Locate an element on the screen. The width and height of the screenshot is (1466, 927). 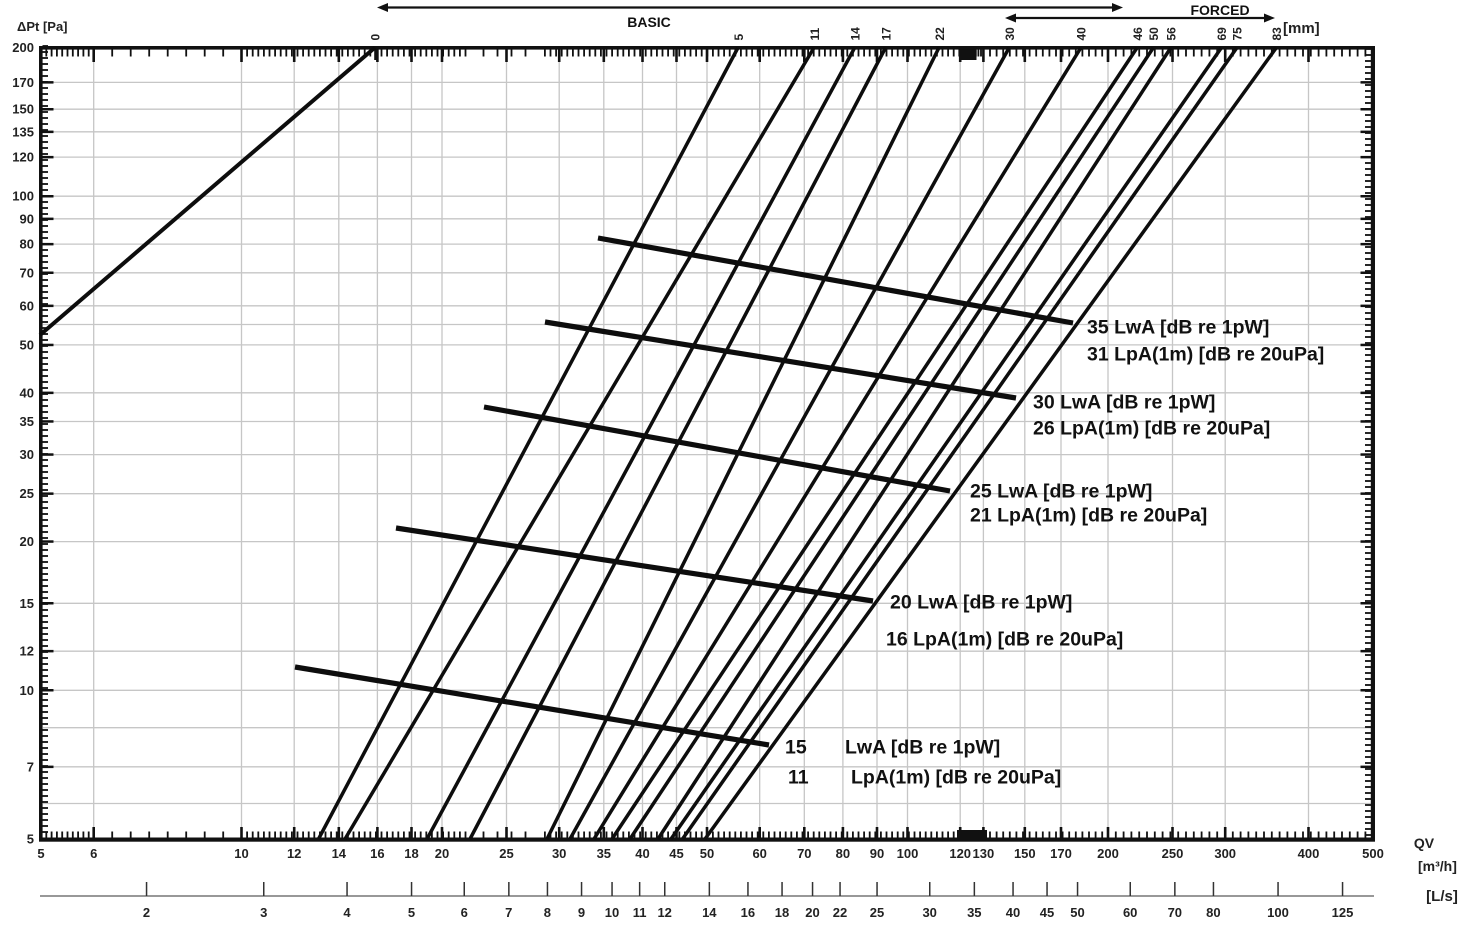
svg-text: [m³/h] is located at coordinates (1437, 866).